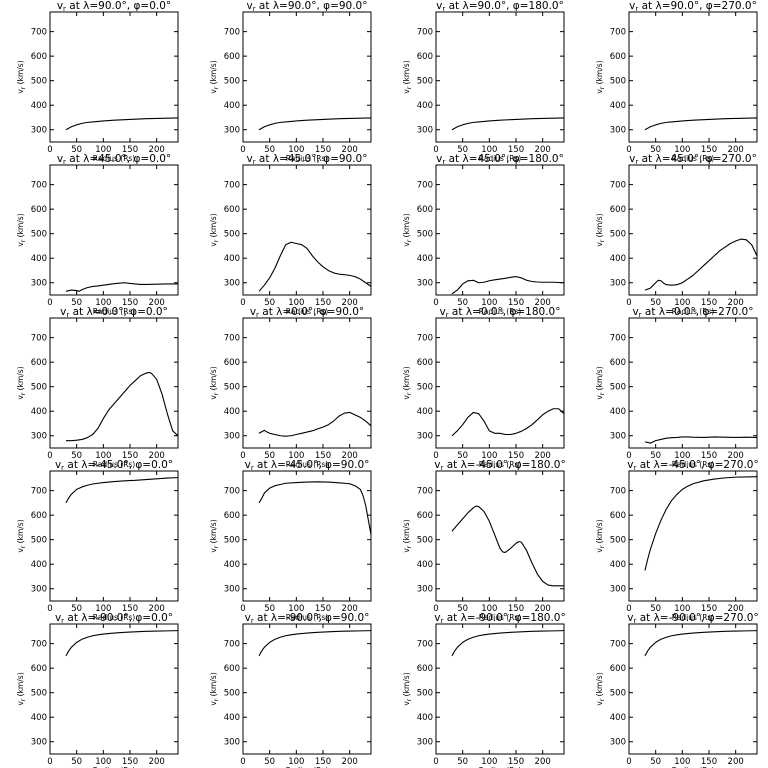 The height and width of the screenshot is (768, 768). I want to click on chart-title: vr at λ=-45.0°, φ=90.0°, so click(307, 465).